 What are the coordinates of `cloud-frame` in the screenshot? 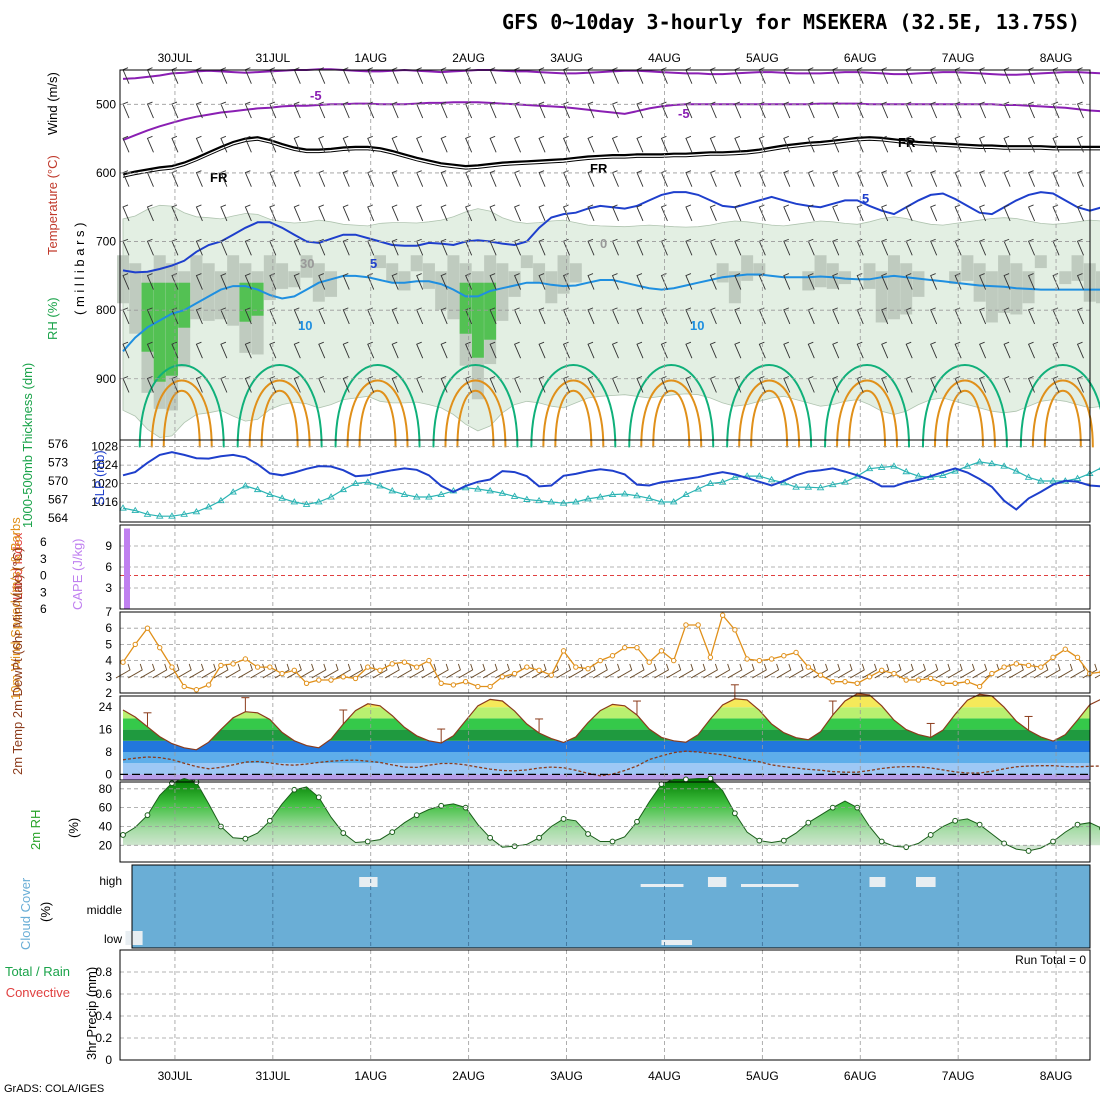 It's located at (611, 906).